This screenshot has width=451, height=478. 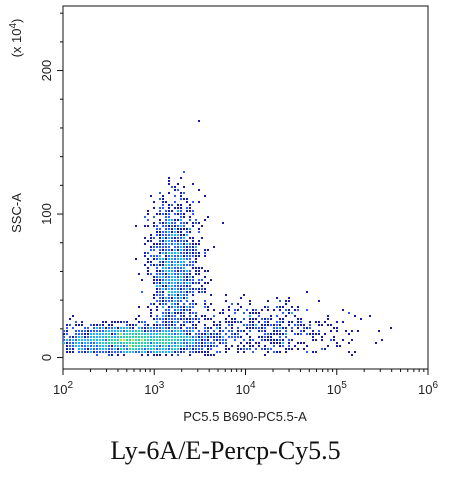 I want to click on y-axis-label: SSC-A, so click(x=16, y=213).